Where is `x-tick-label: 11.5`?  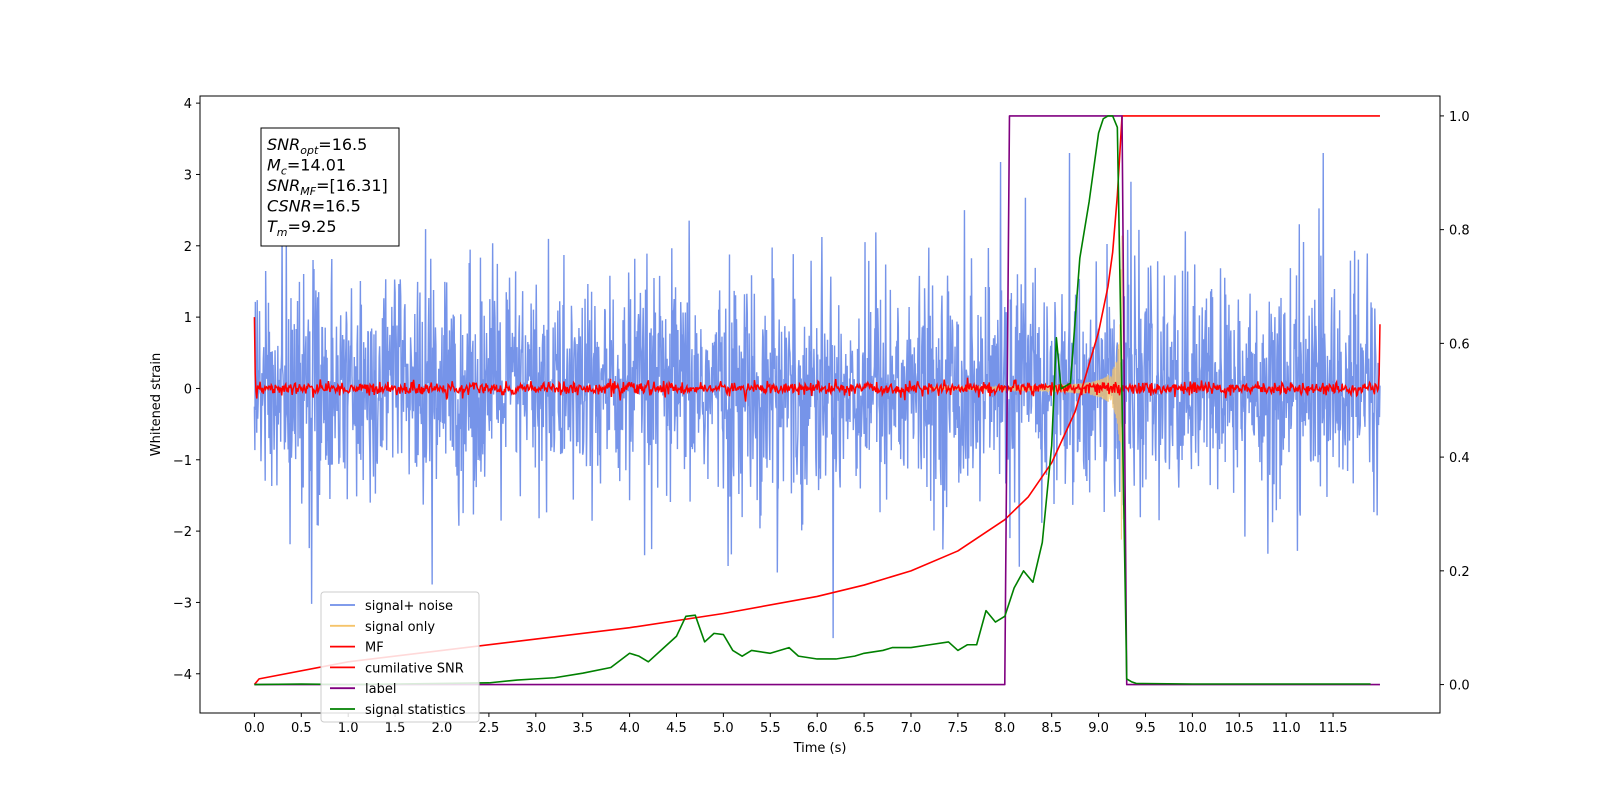
x-tick-label: 11.5 is located at coordinates (1333, 728).